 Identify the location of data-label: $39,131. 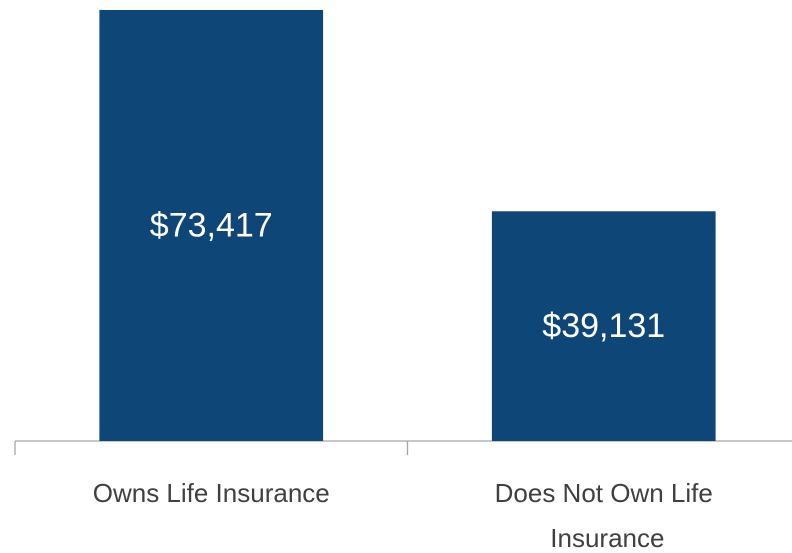
(603, 326).